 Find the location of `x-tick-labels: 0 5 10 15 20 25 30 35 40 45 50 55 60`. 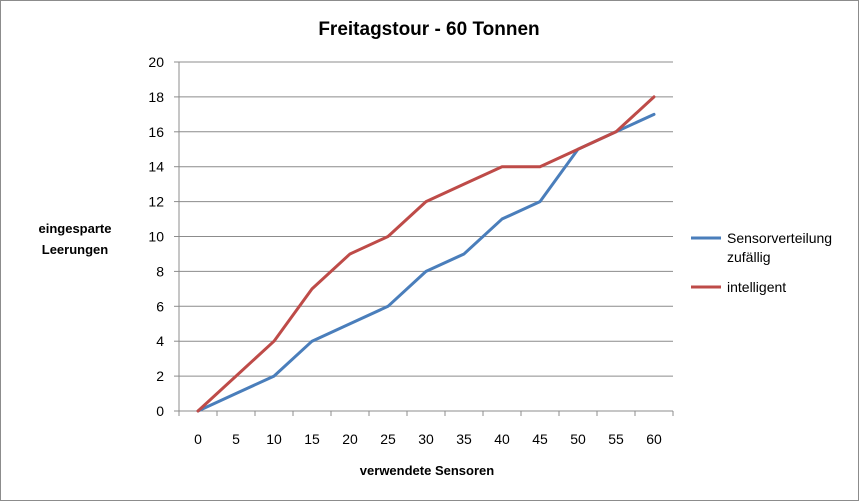

x-tick-labels: 0 5 10 15 20 25 30 35 40 45 50 55 60 is located at coordinates (428, 439).